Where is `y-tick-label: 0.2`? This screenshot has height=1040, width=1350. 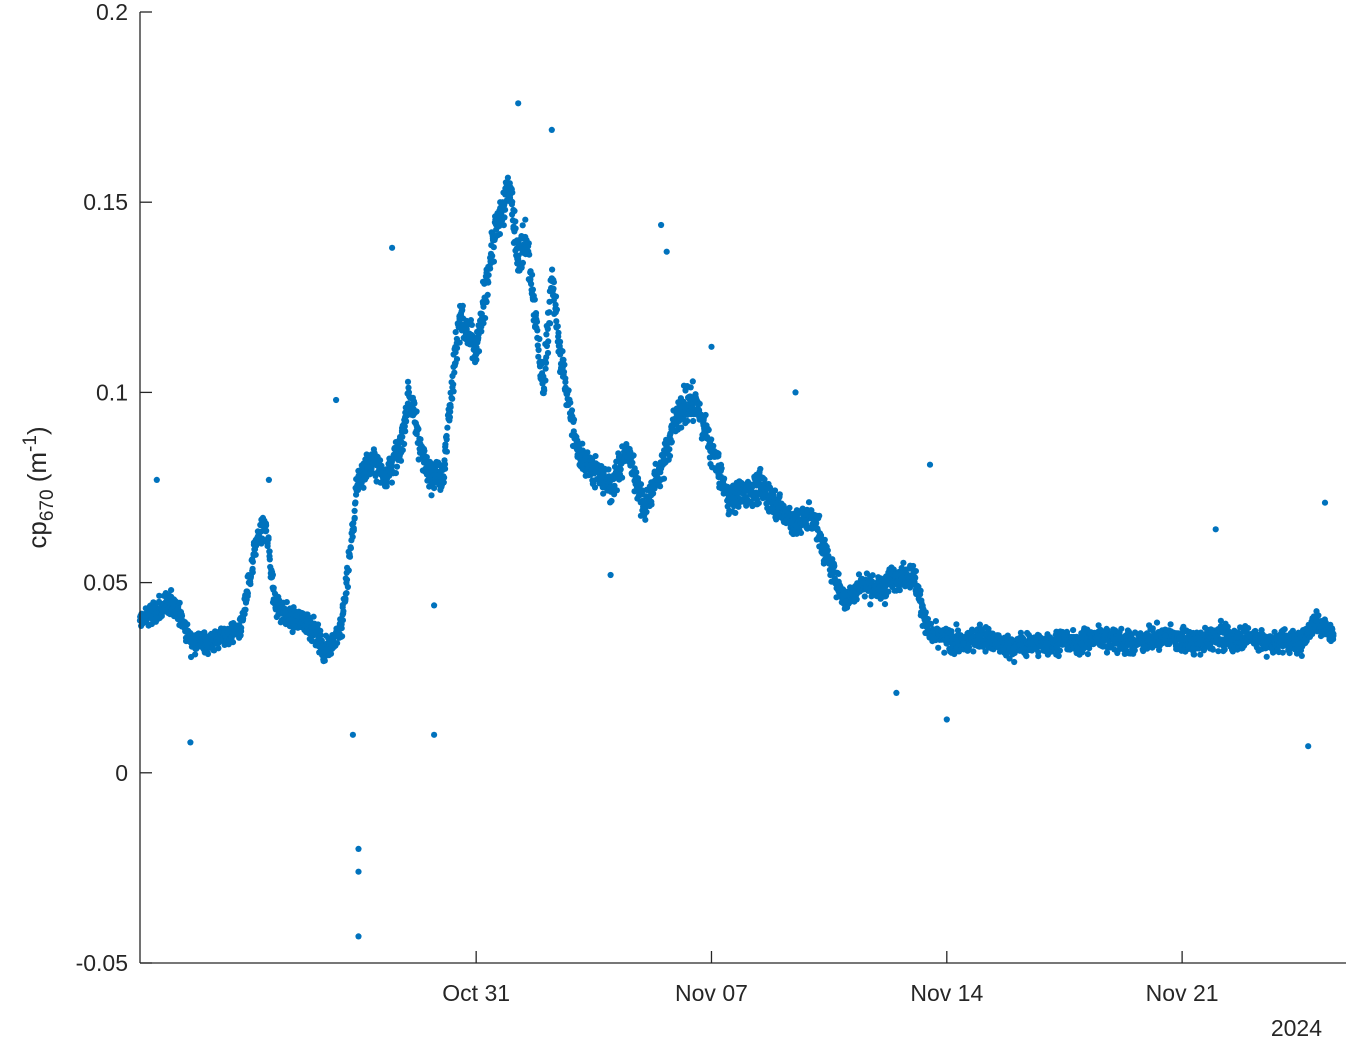
y-tick-label: 0.2 is located at coordinates (112, 12).